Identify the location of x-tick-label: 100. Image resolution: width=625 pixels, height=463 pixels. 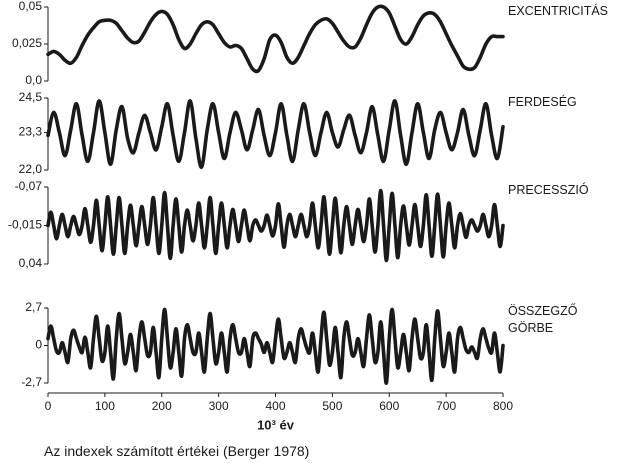
(105, 406).